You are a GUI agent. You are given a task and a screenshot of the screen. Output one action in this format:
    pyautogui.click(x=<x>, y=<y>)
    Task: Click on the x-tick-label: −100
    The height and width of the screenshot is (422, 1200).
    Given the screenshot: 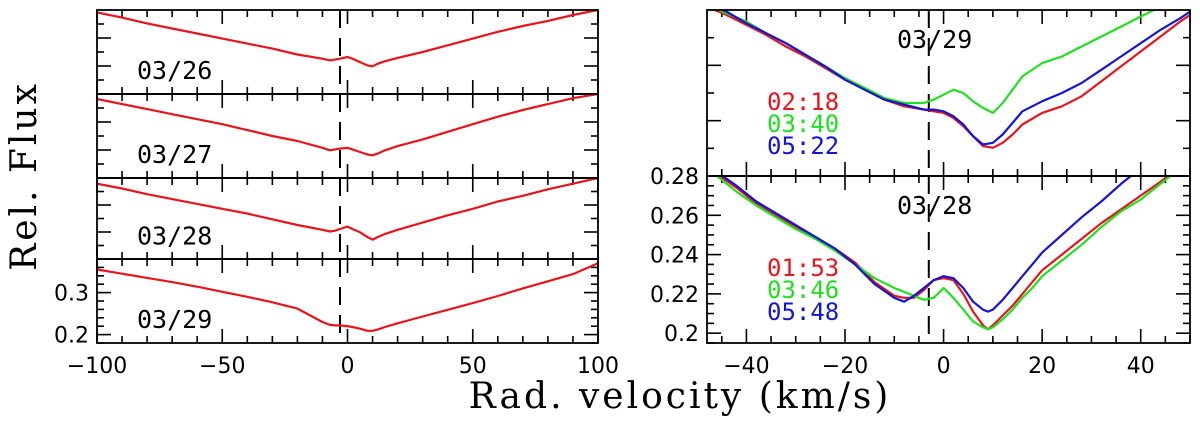 What is the action you would take?
    pyautogui.click(x=97, y=366)
    